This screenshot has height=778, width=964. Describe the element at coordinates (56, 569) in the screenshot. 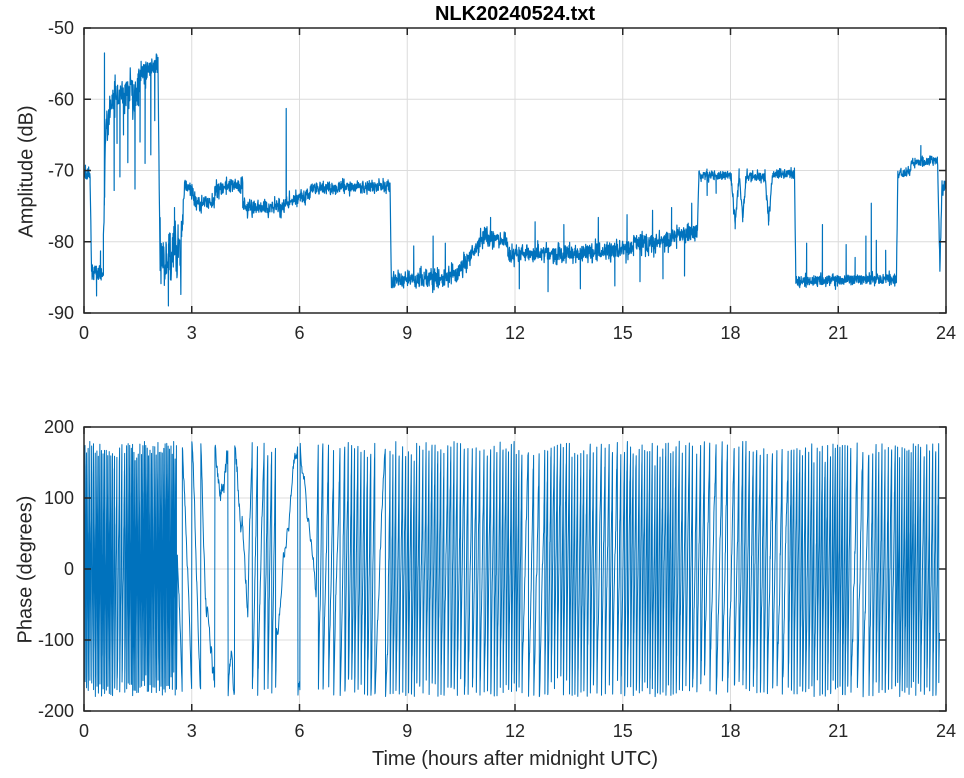

I see `y-tick-labels: -200 -100 0 100 200` at that location.